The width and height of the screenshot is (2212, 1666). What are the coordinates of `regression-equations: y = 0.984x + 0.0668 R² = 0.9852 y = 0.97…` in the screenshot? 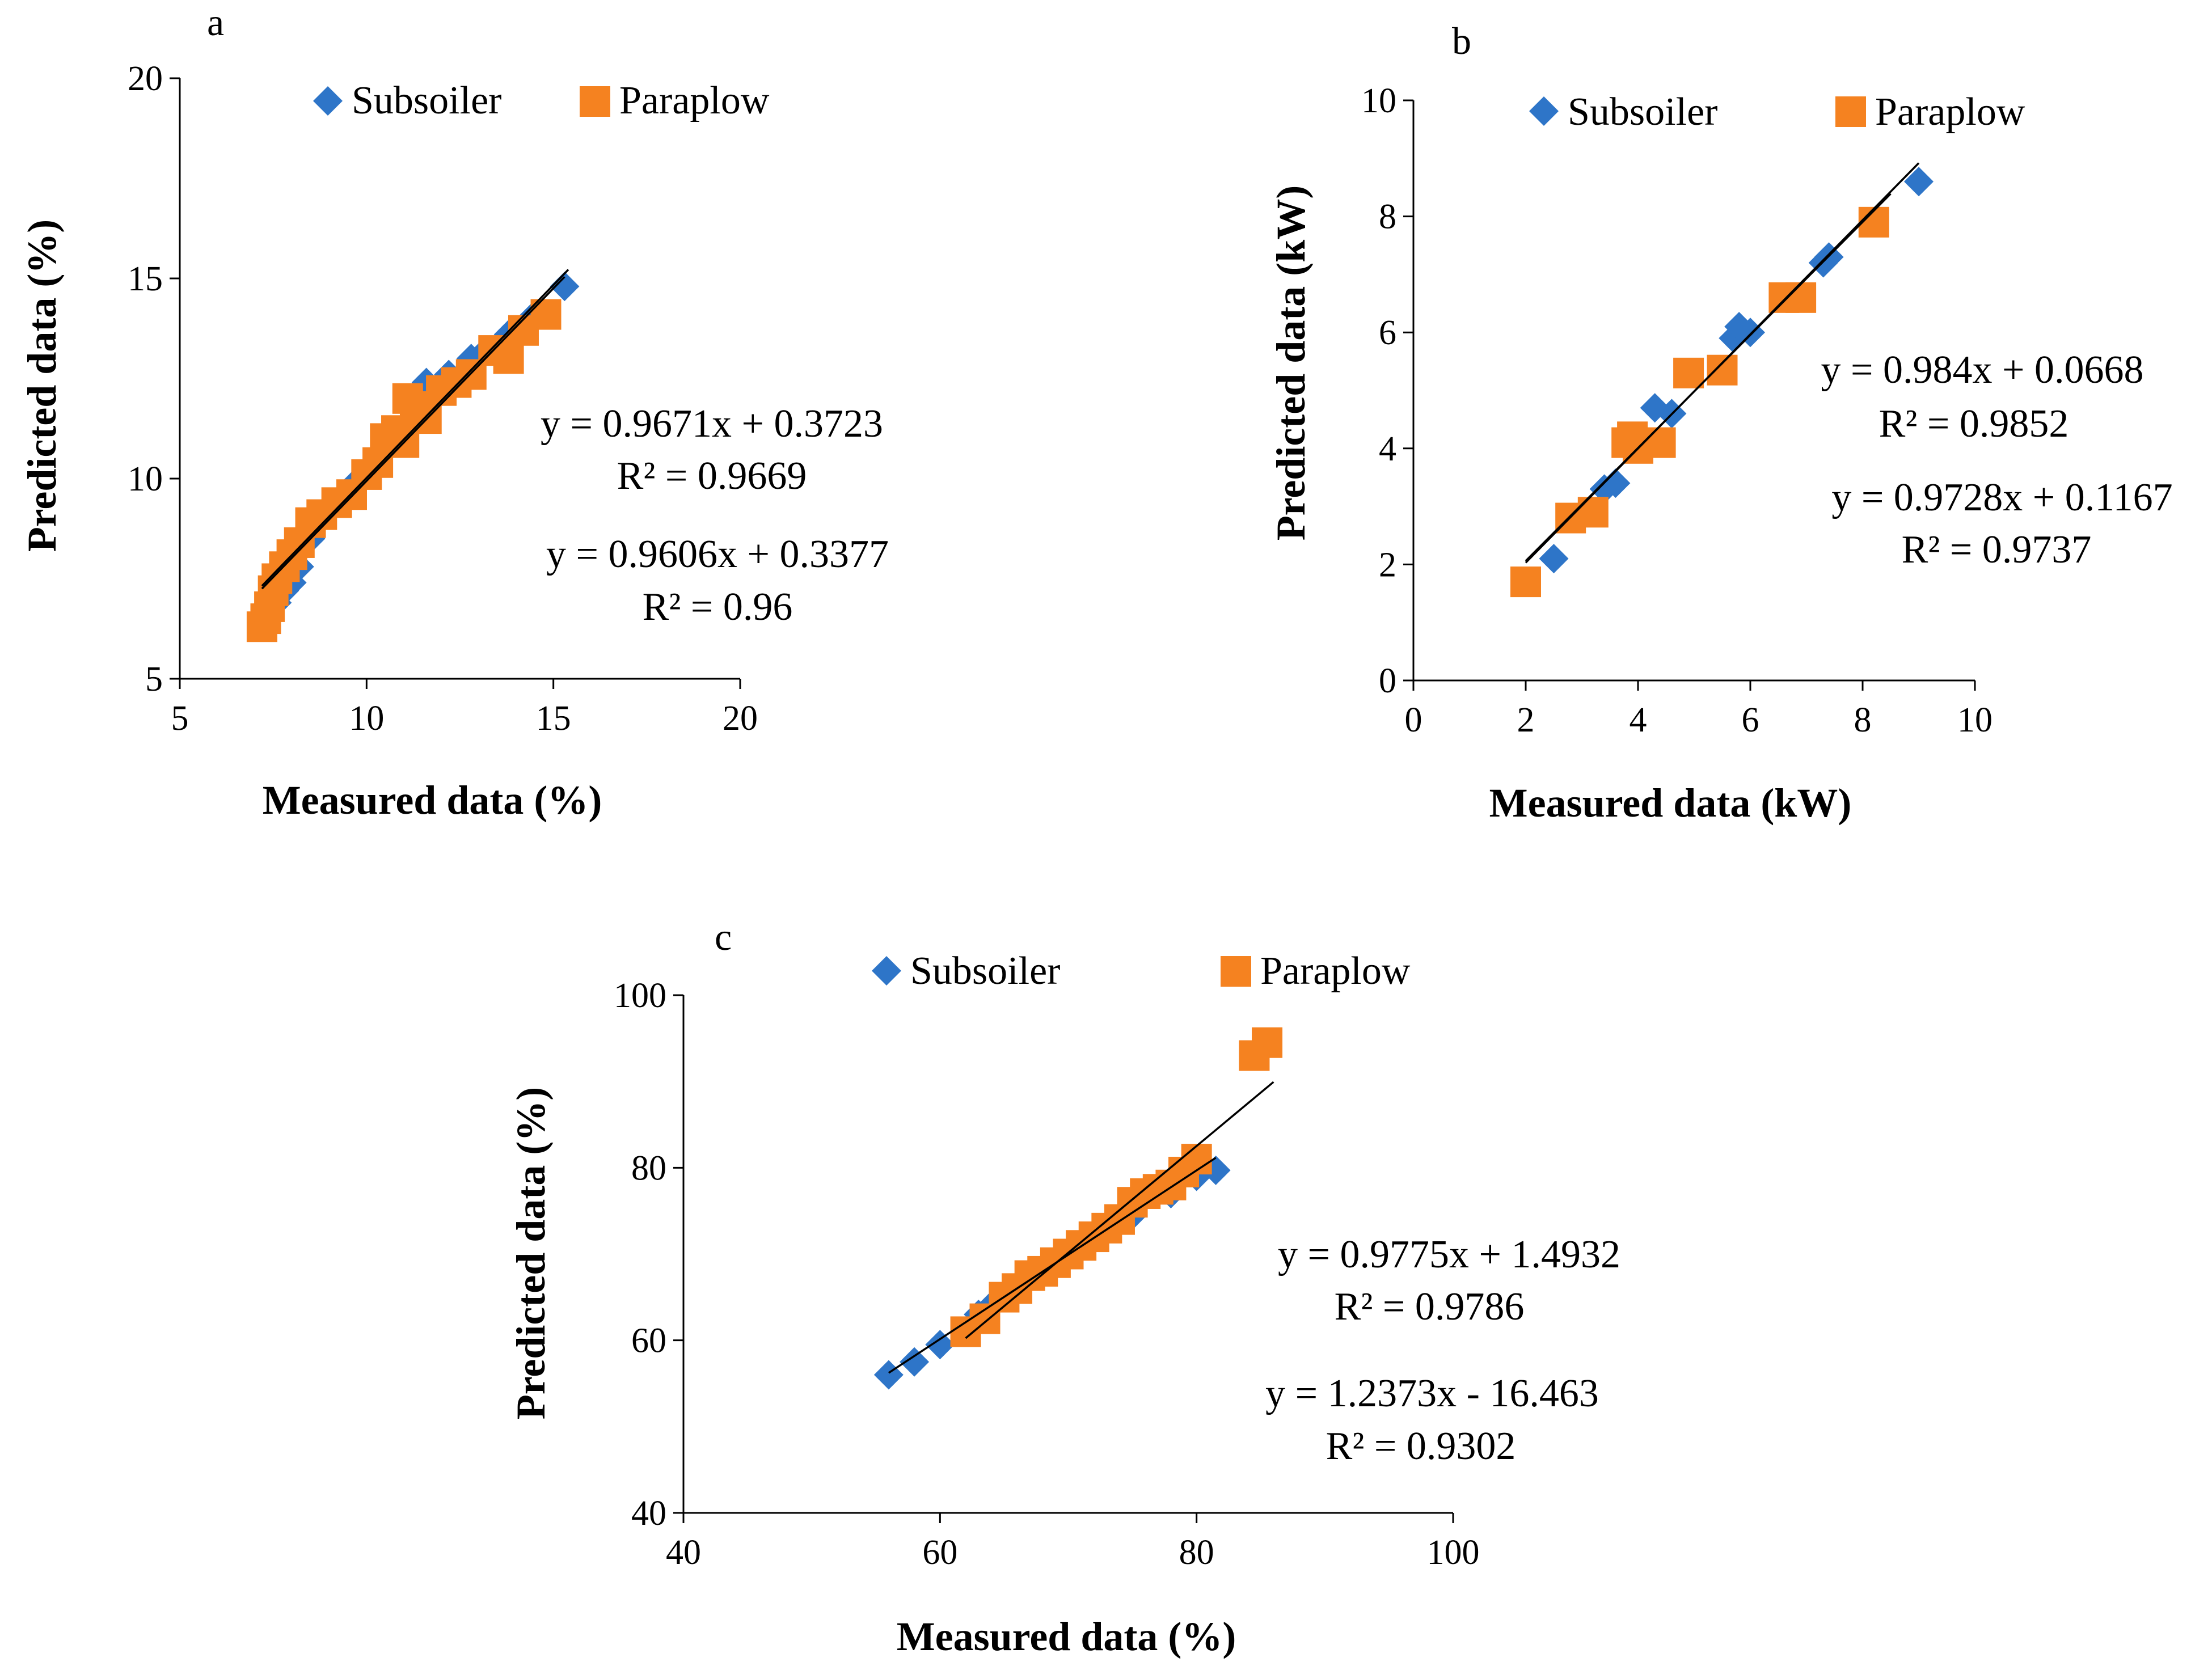 It's located at (1997, 460).